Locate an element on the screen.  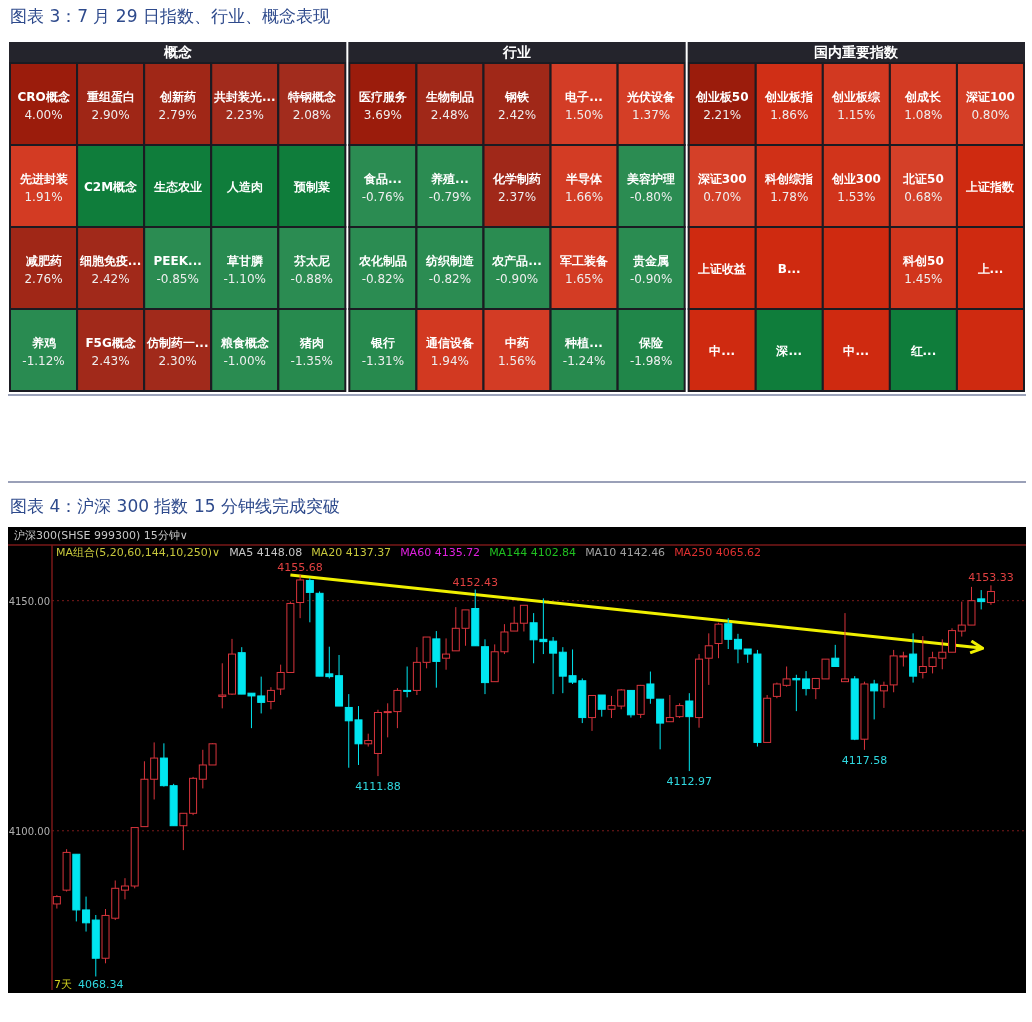
annotation: MA10 4142.46 is located at coordinates (625, 552).